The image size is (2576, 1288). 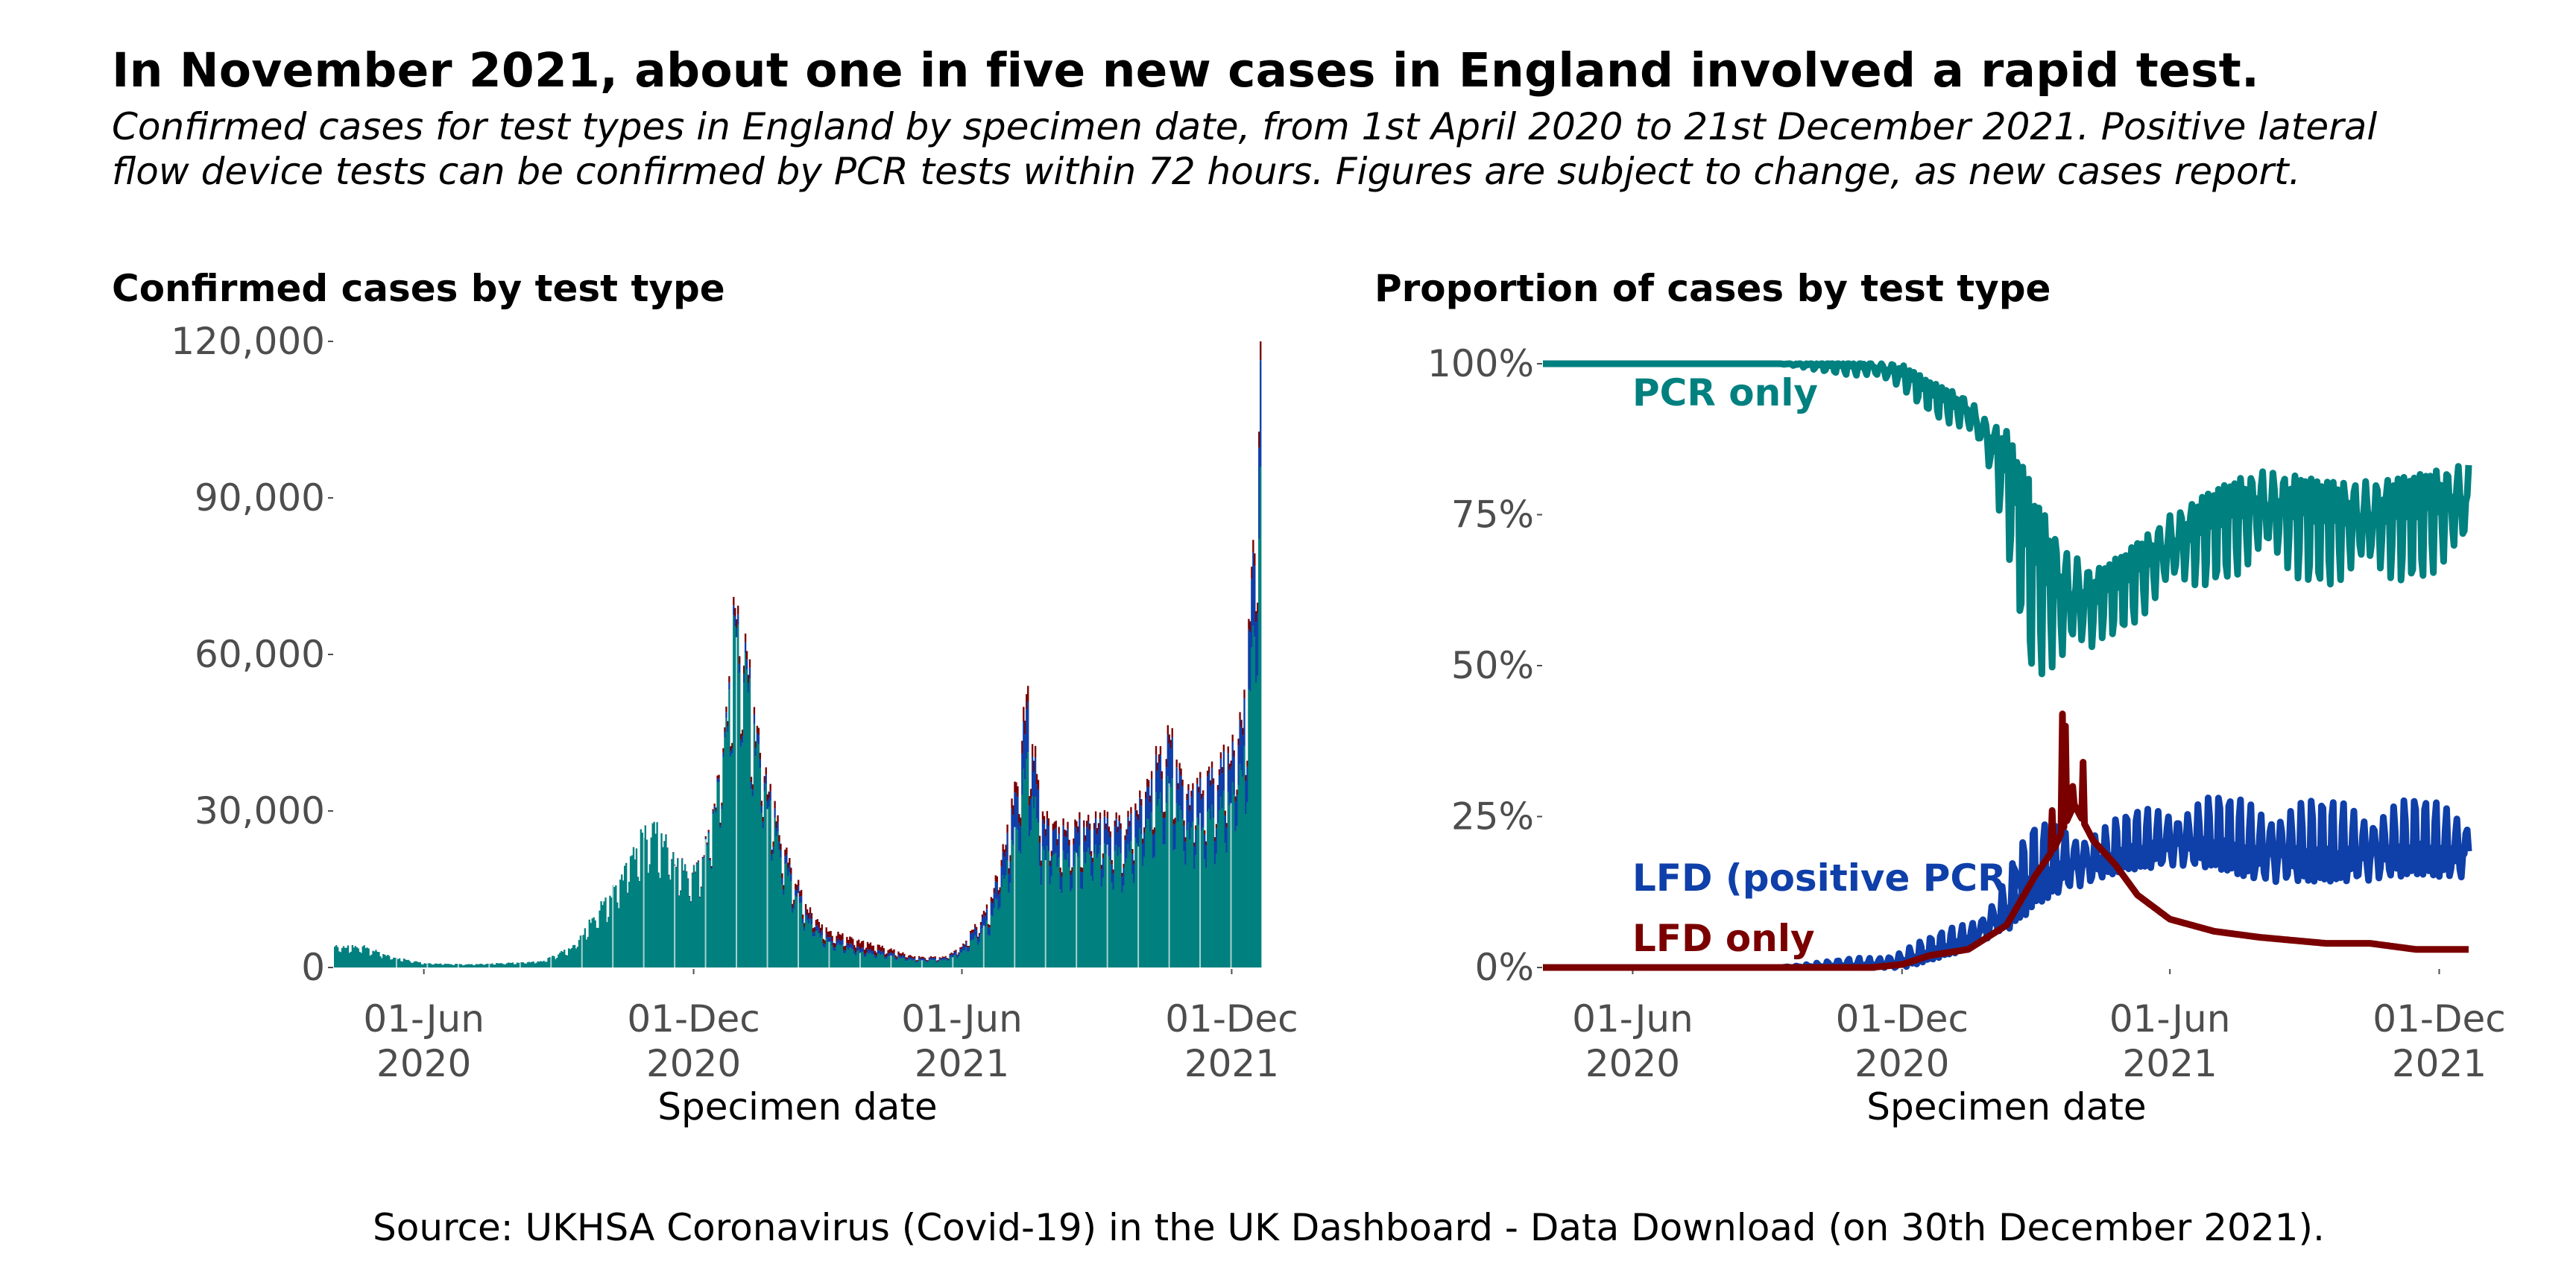 I want to click on x-tick-label: 01-Dec 2021, so click(x=1231, y=1041).